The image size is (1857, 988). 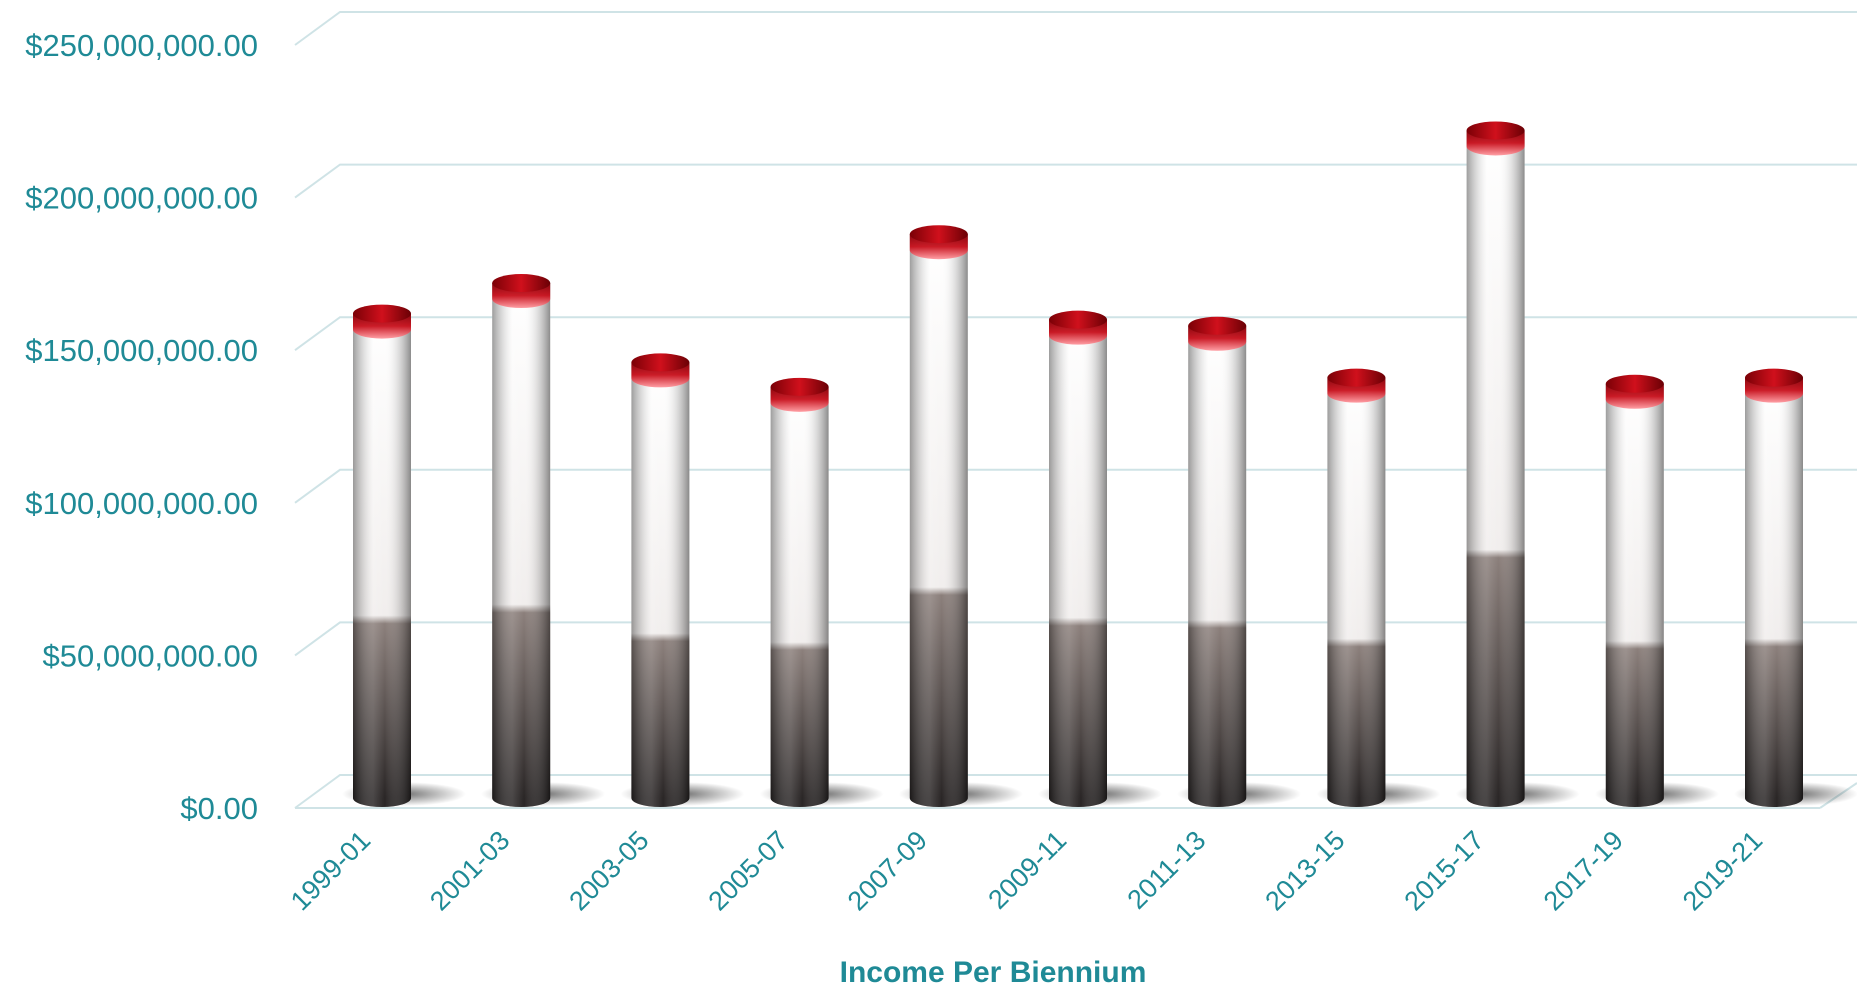 I want to click on y-tick-label: $0.00, so click(x=219, y=808).